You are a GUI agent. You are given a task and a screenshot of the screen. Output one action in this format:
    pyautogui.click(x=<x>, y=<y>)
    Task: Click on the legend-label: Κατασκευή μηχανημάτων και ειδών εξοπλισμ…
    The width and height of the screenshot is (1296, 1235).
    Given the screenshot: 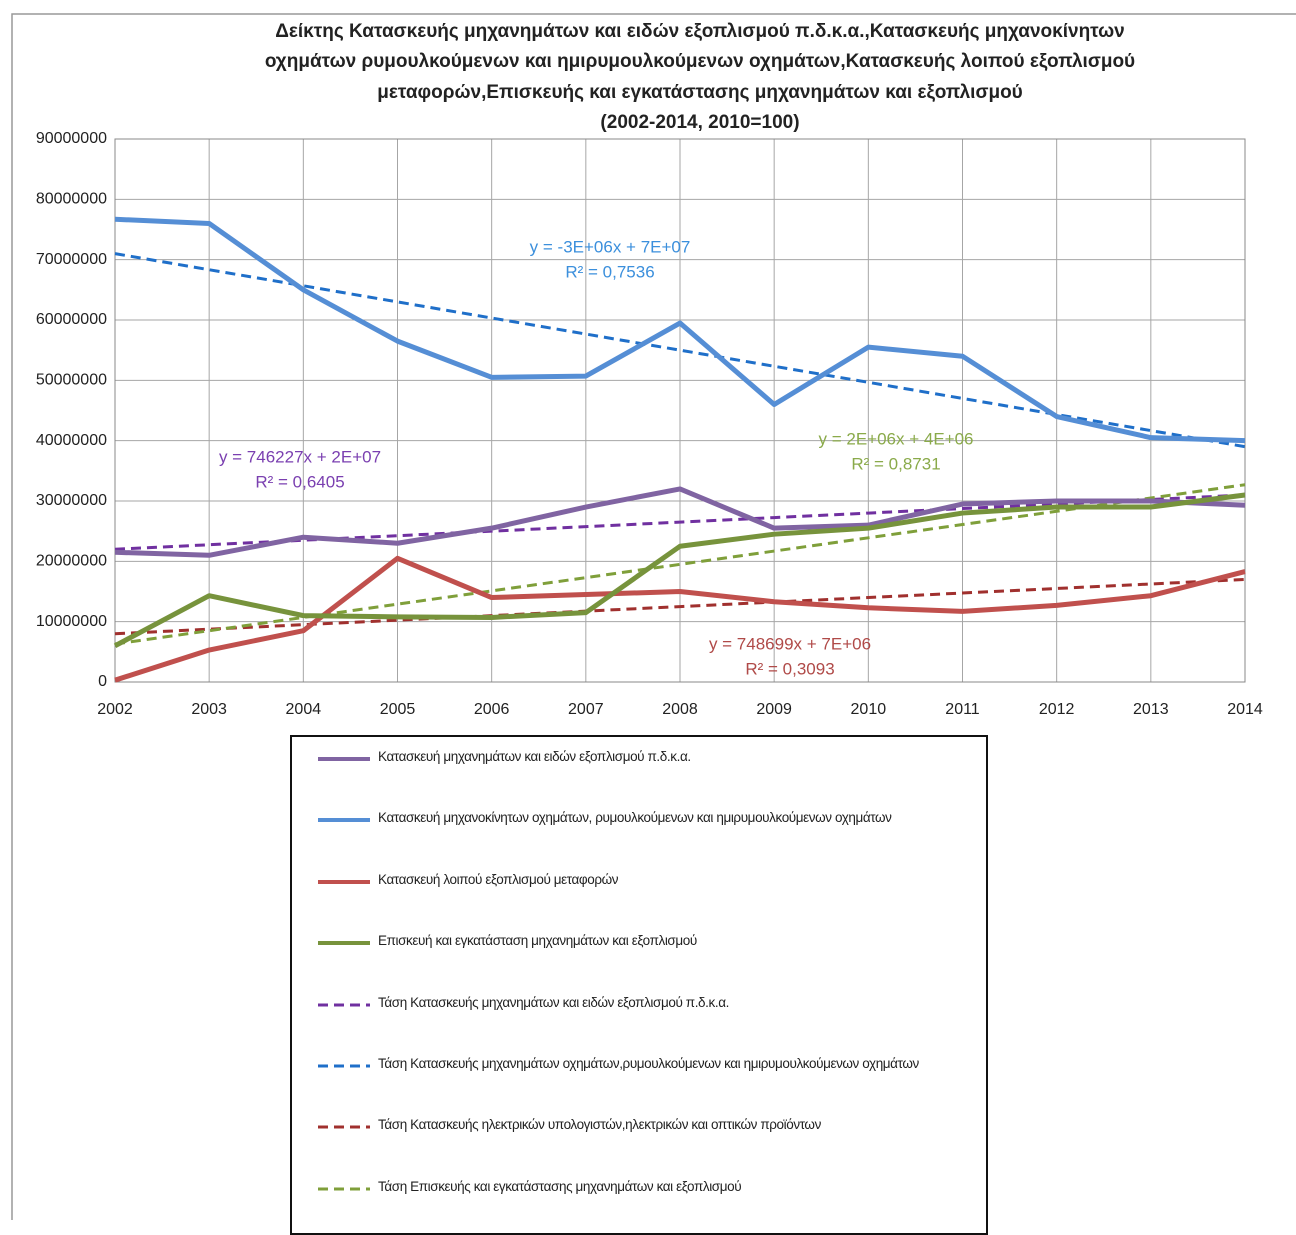 What is the action you would take?
    pyautogui.click(x=534, y=756)
    